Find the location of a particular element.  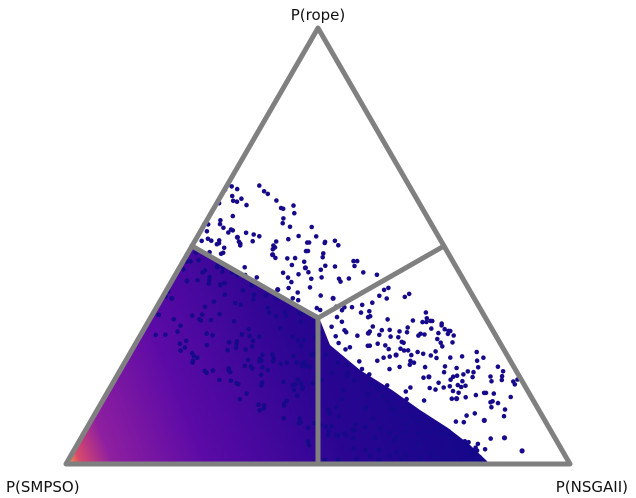

vertex-label-top: P(rope) is located at coordinates (318, 15).